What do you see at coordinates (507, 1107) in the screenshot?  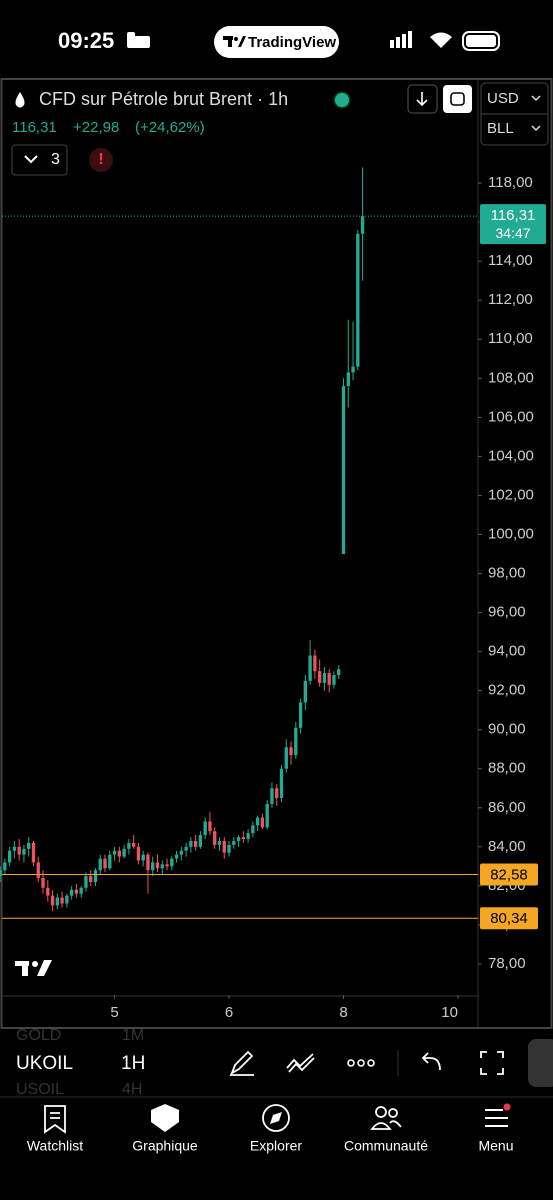 I see `notification-dot` at bounding box center [507, 1107].